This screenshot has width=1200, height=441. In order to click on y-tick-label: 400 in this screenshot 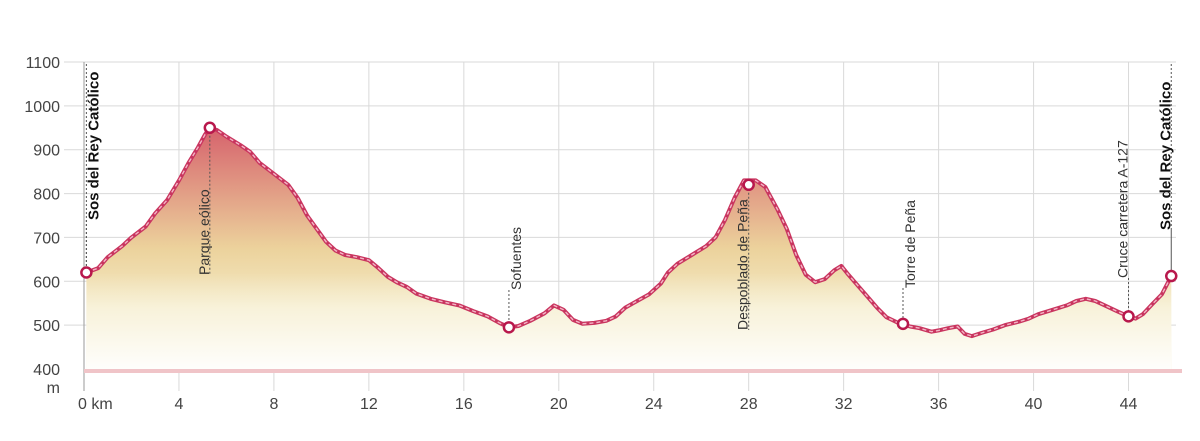, I will do `click(46, 370)`.